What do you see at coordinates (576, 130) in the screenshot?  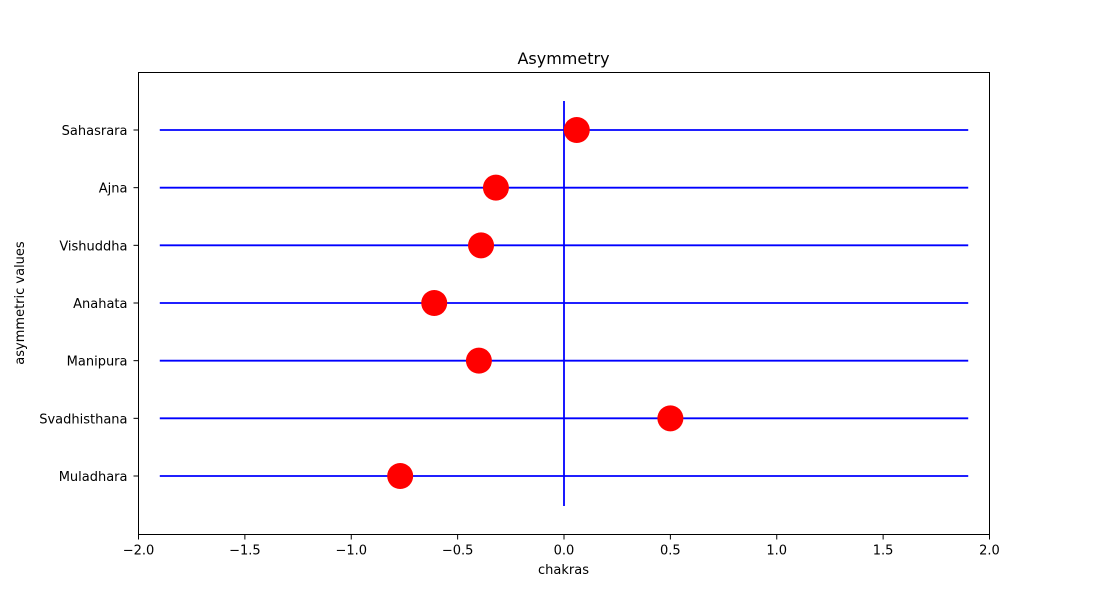 I see `point-sahasrara` at bounding box center [576, 130].